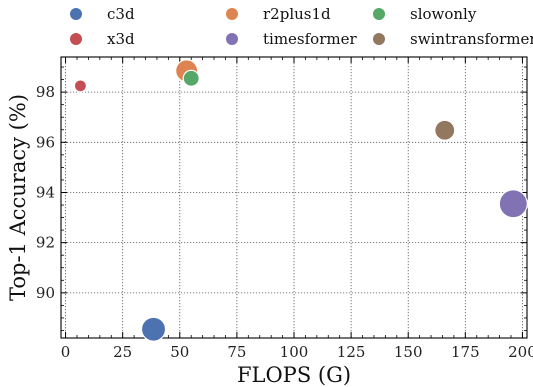 Image resolution: width=533 pixels, height=387 pixels. I want to click on legend-marker-timesformer, so click(232, 39).